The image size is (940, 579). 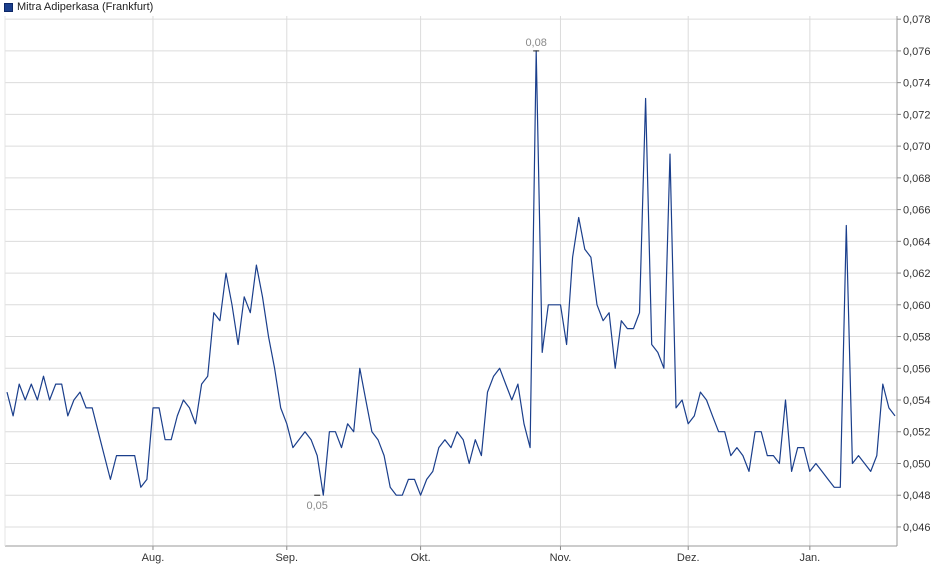 I want to click on extreme-label: 0,05, so click(x=316, y=506).